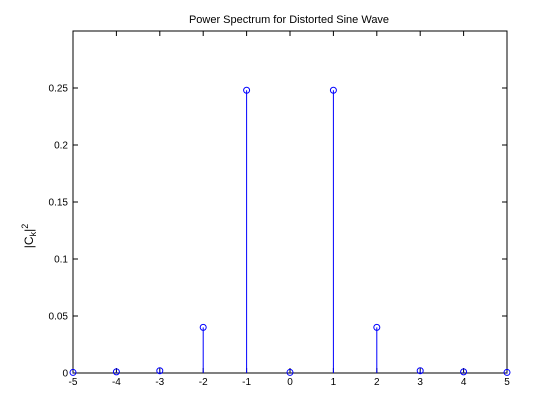 The width and height of the screenshot is (560, 419). I want to click on y-axis-label-superscript: 2, so click(25, 226).